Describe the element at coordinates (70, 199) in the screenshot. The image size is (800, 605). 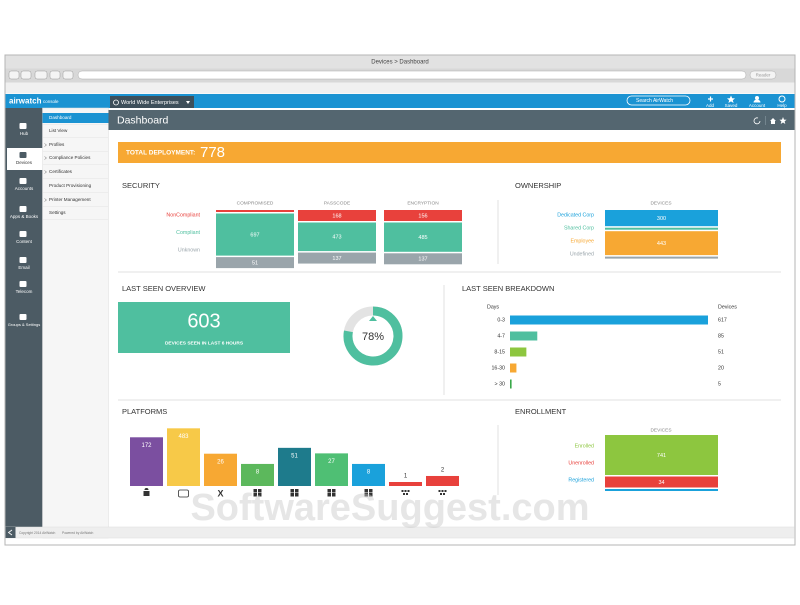
I see `submenu-item: Printer Management` at that location.